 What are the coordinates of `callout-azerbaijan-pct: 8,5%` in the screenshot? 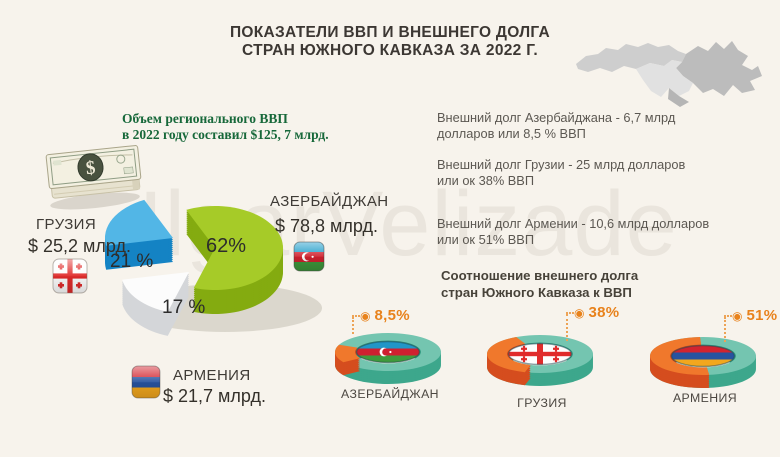 It's located at (392, 315).